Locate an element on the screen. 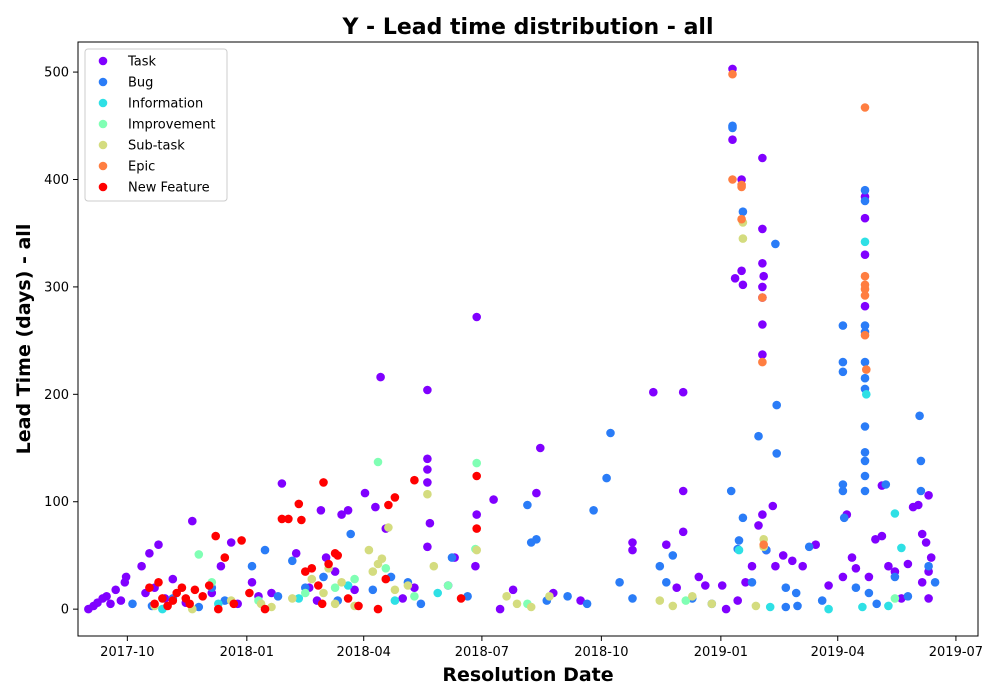 Image resolution: width=1000 pixels, height=700 pixels. y-tick-label: 500 is located at coordinates (56, 73).